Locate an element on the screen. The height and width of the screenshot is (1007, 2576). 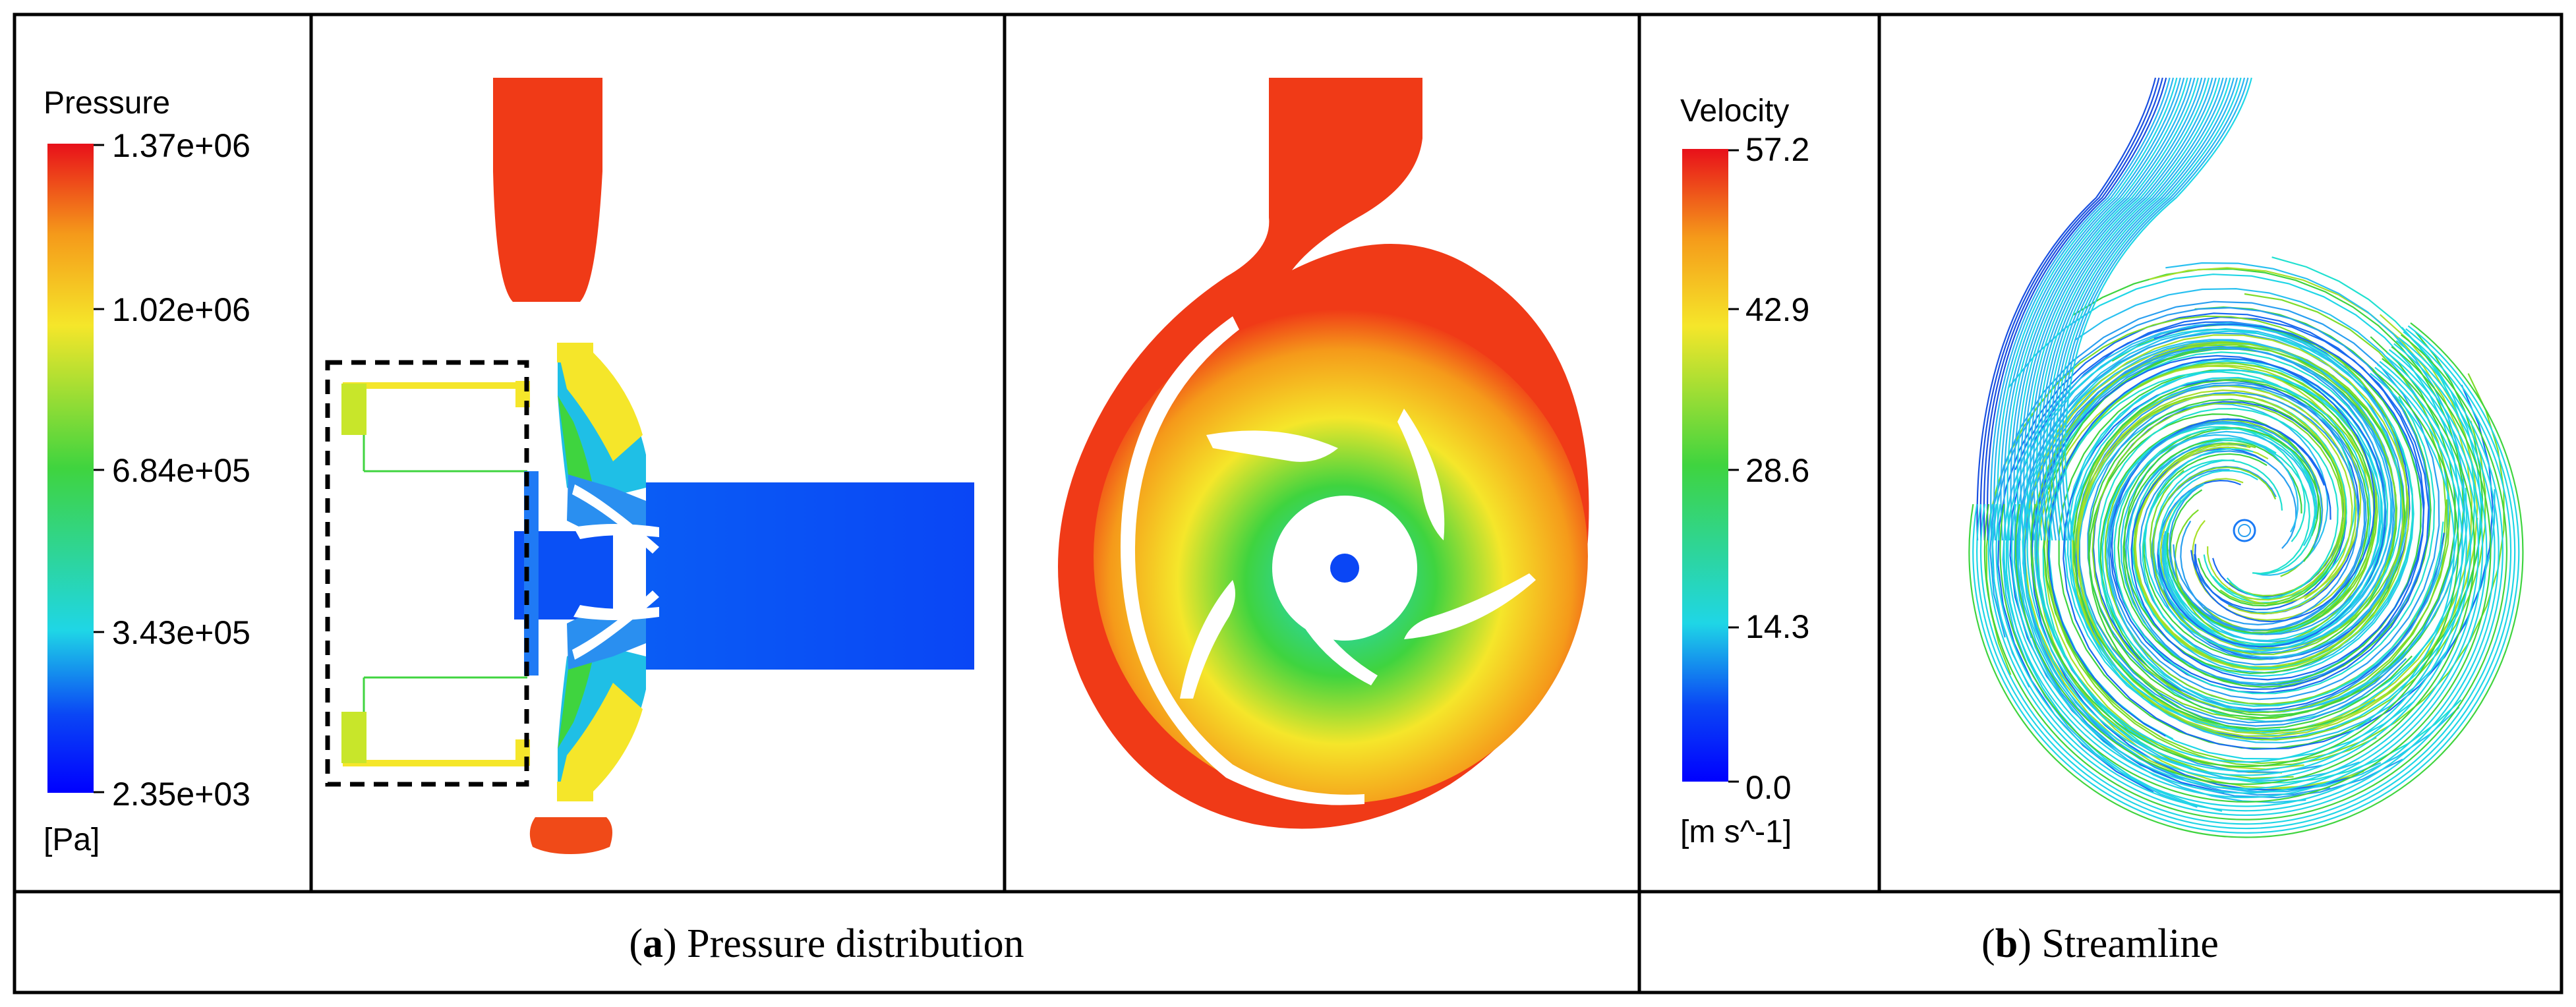
velocity-tick-label: 14.3 is located at coordinates (1777, 626).